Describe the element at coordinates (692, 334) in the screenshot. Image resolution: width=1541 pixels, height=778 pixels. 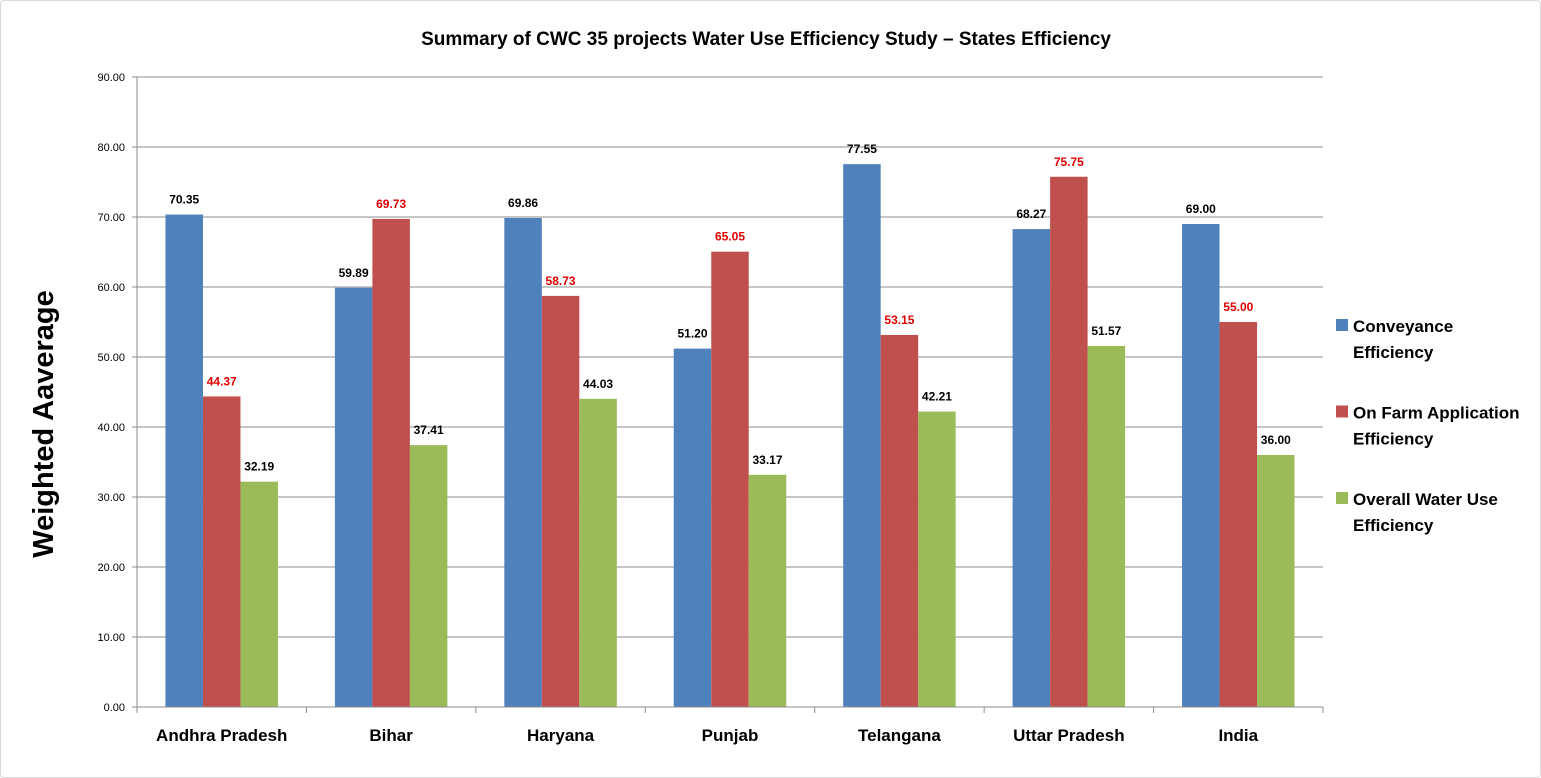
I see `data-label: 51.20` at that location.